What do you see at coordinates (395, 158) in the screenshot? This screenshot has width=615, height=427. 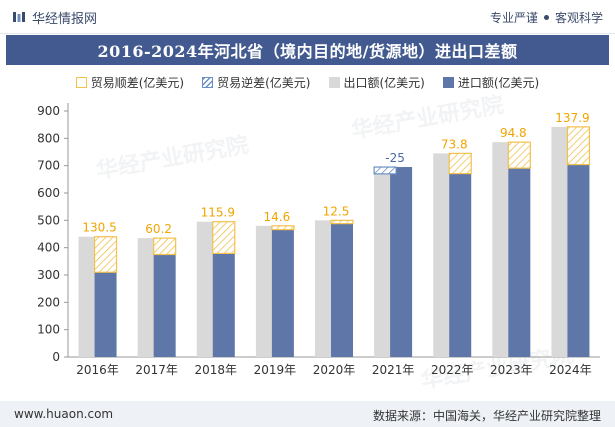 I see `balance-data-label: -25` at bounding box center [395, 158].